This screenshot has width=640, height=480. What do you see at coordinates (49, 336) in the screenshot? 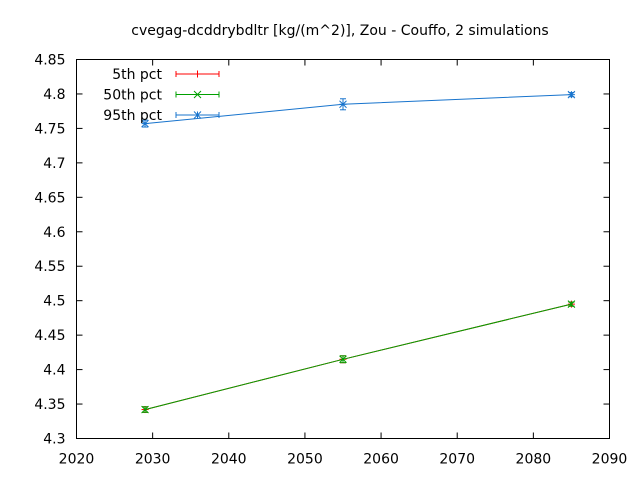
I see `y-tick-label: 4.45` at bounding box center [49, 336].